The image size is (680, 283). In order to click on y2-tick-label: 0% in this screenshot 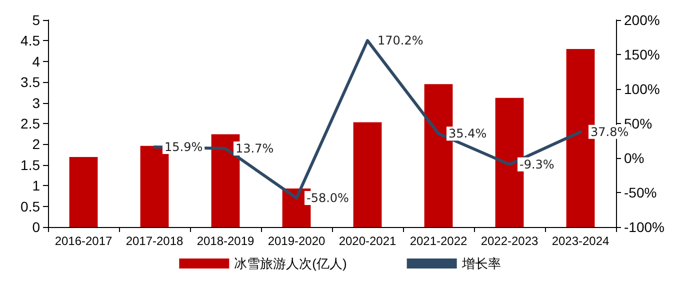, I will do `click(634, 158)`.